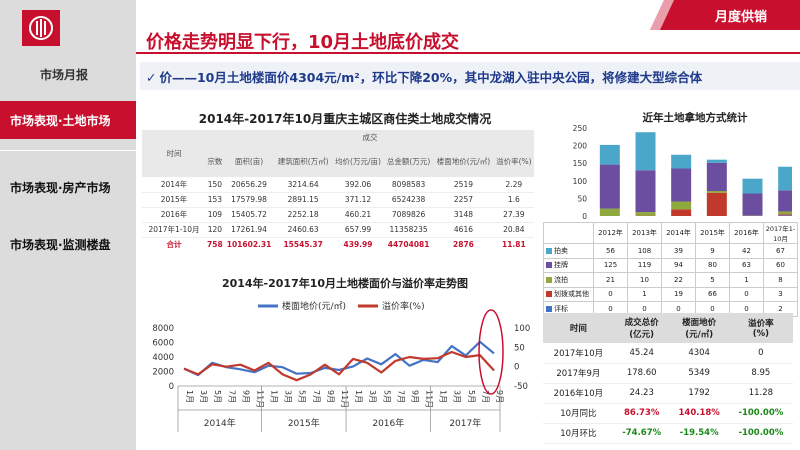 The height and width of the screenshot is (450, 800). I want to click on highlight-ellipse, so click(491, 352).